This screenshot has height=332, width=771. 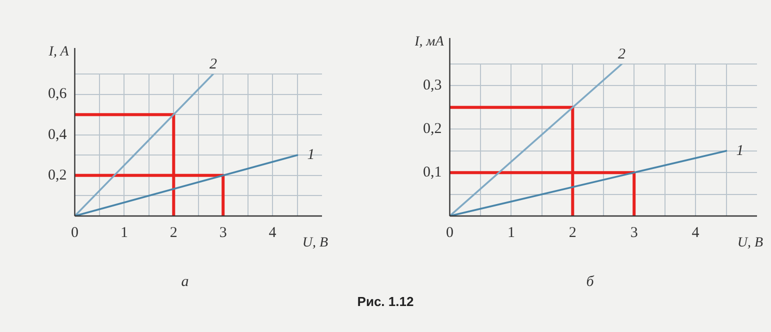 I want to click on text: б, so click(x=590, y=282).